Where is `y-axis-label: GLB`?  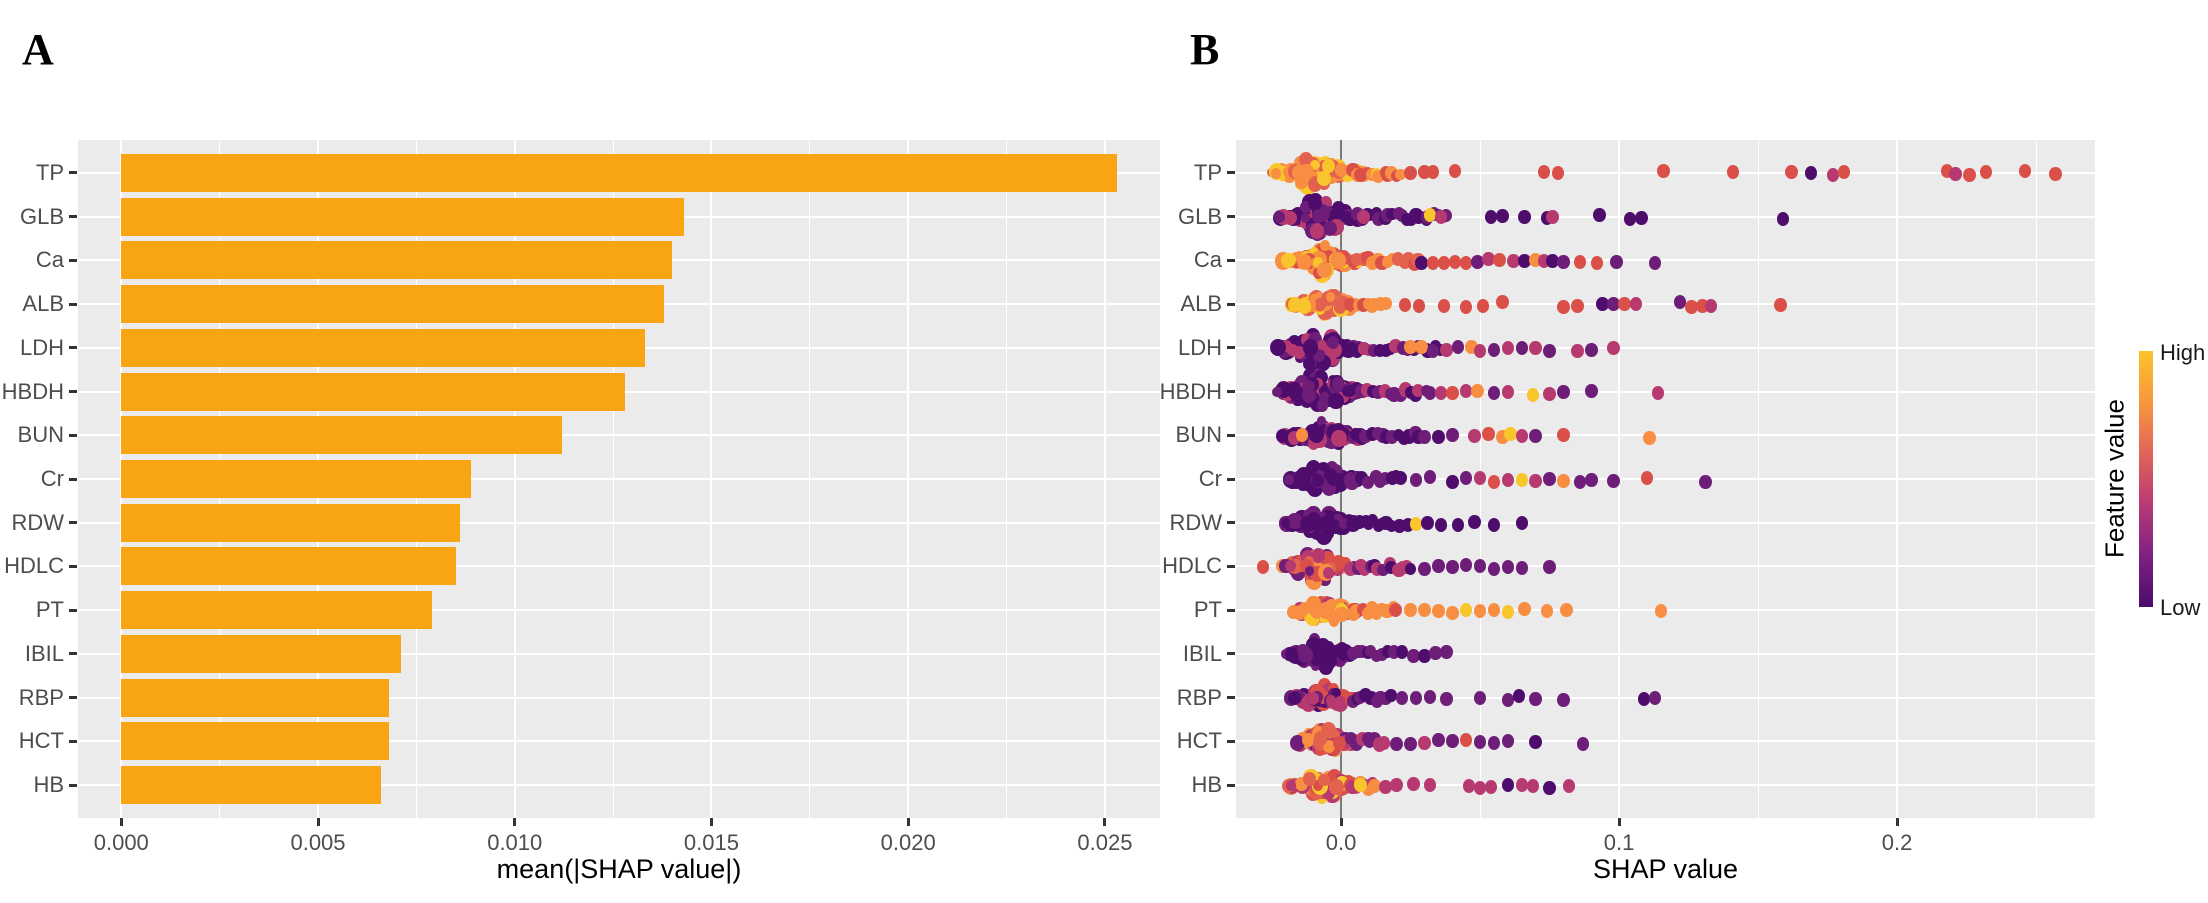 y-axis-label: GLB is located at coordinates (41, 216).